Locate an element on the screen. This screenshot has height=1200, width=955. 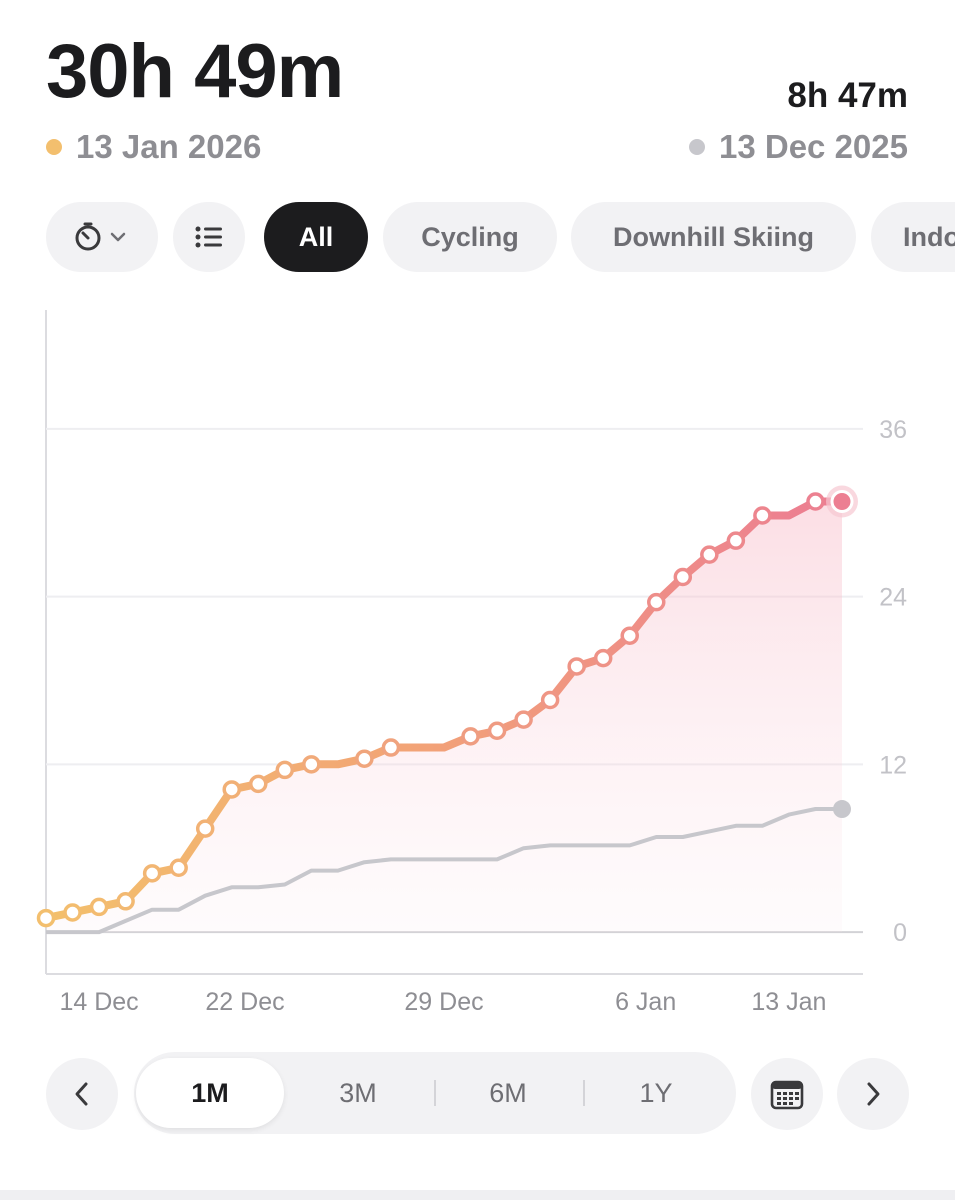
chip-downhill-skiing: Downhill Skiing is located at coordinates (713, 237).